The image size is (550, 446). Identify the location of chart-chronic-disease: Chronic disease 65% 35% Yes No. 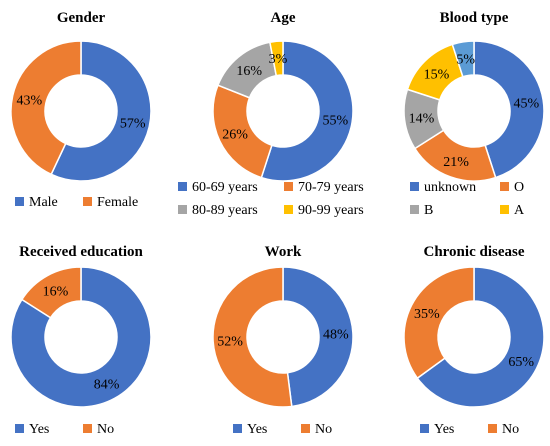
(474, 340).